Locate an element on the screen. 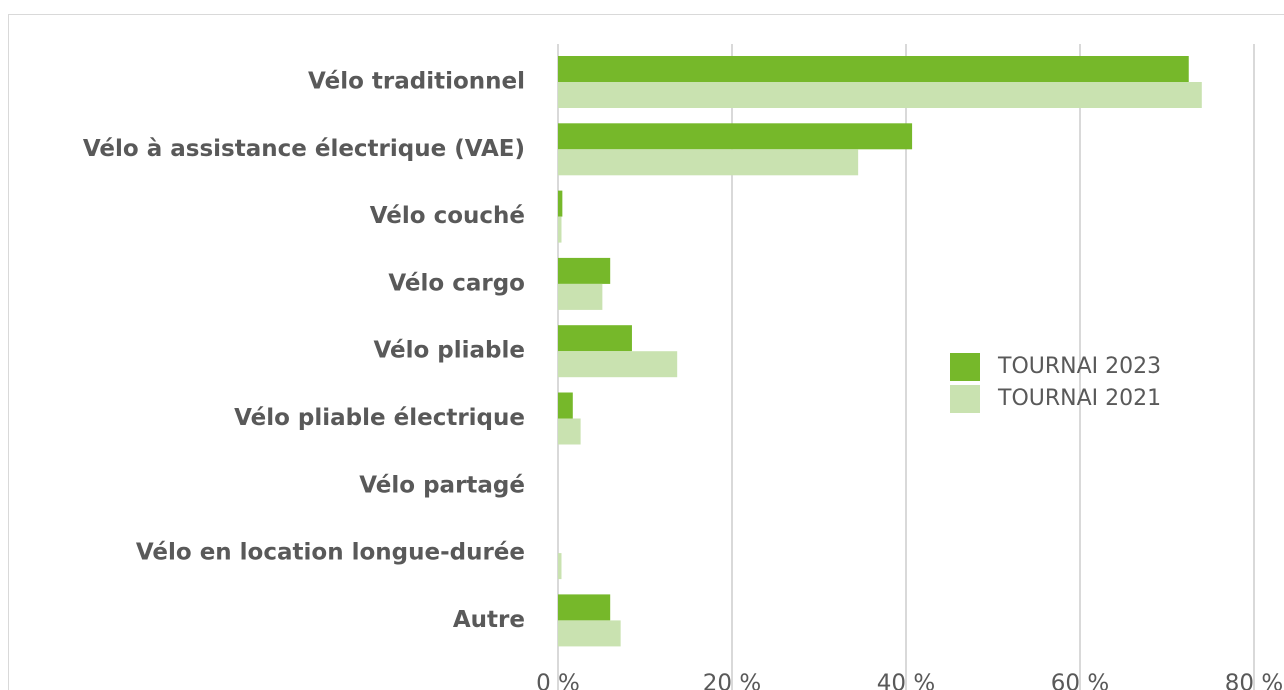  y-tick-label: Vélo couché is located at coordinates (447, 216).